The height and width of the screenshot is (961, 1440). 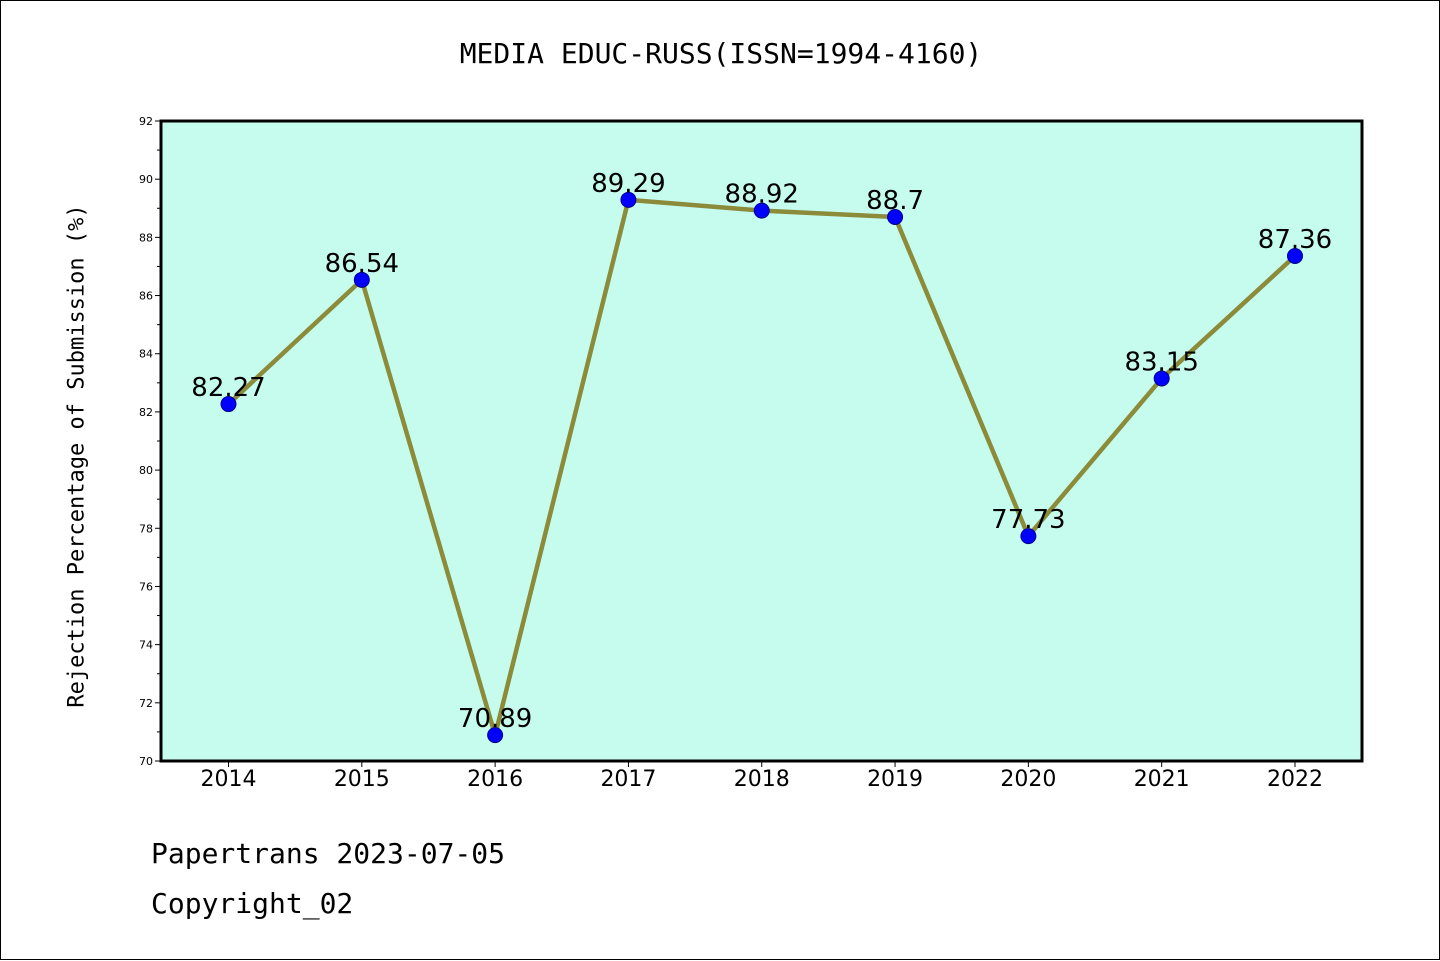 What do you see at coordinates (146, 412) in the screenshot?
I see `y-tick-label: 82` at bounding box center [146, 412].